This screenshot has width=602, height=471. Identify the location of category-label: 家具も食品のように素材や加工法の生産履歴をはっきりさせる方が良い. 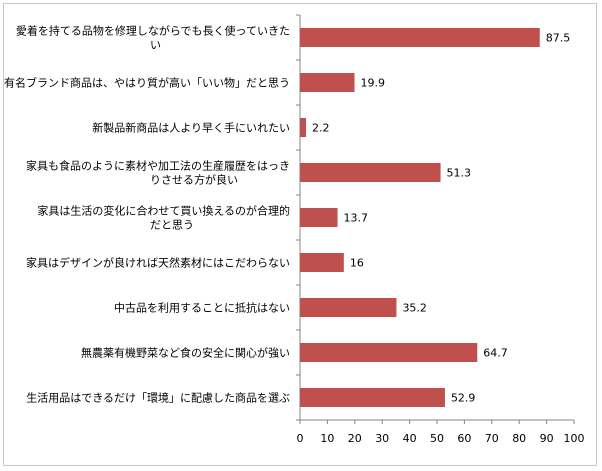
(158, 173).